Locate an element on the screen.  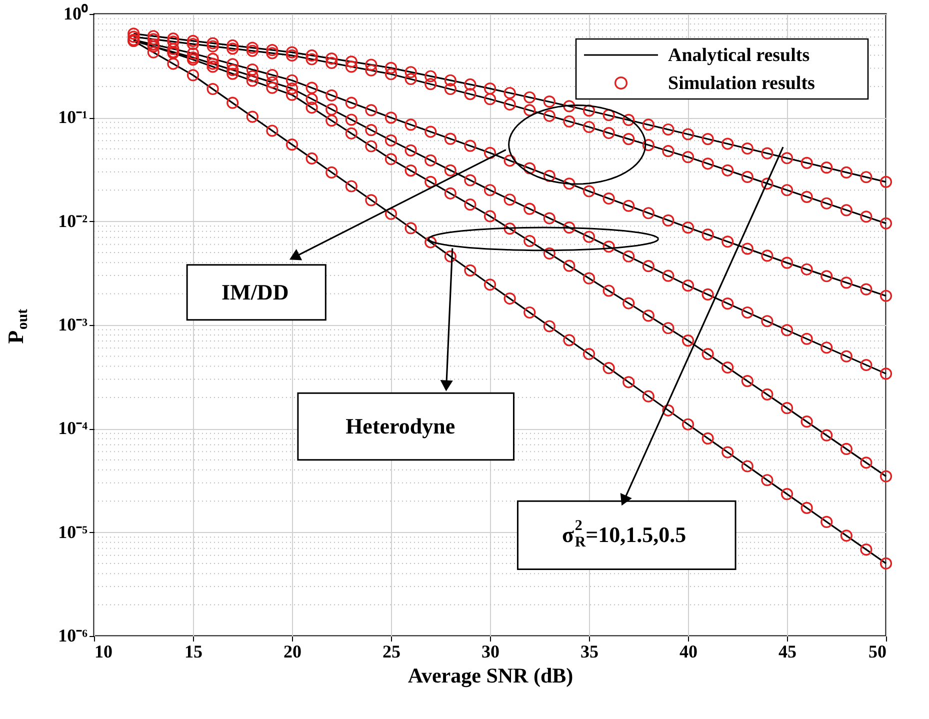
y-tick-label: 10⁻⁵ is located at coordinates (73, 532).